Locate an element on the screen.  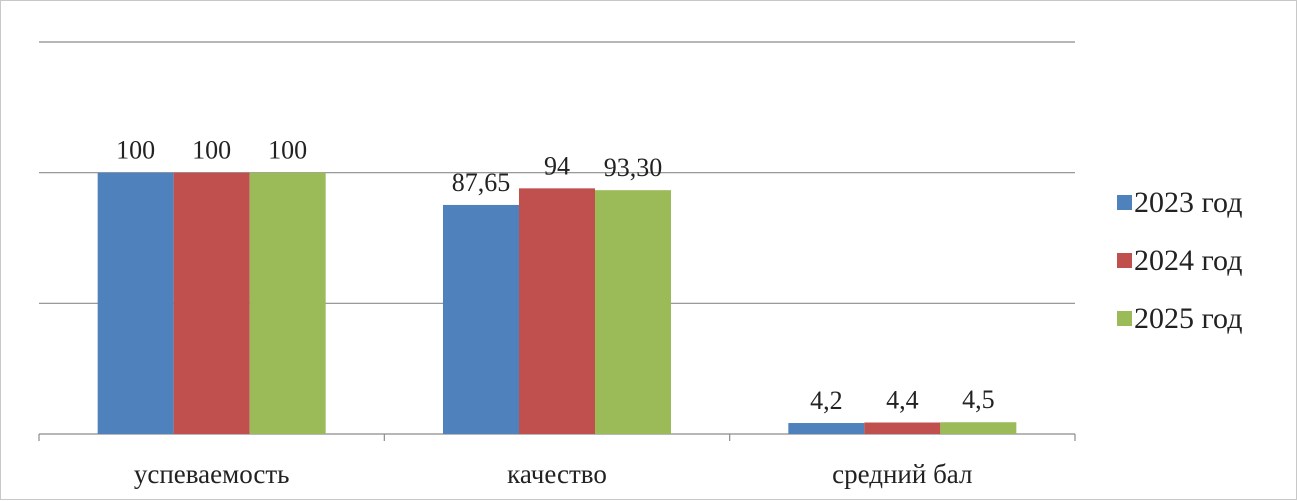
data-label-0-0: 100 is located at coordinates (135, 150).